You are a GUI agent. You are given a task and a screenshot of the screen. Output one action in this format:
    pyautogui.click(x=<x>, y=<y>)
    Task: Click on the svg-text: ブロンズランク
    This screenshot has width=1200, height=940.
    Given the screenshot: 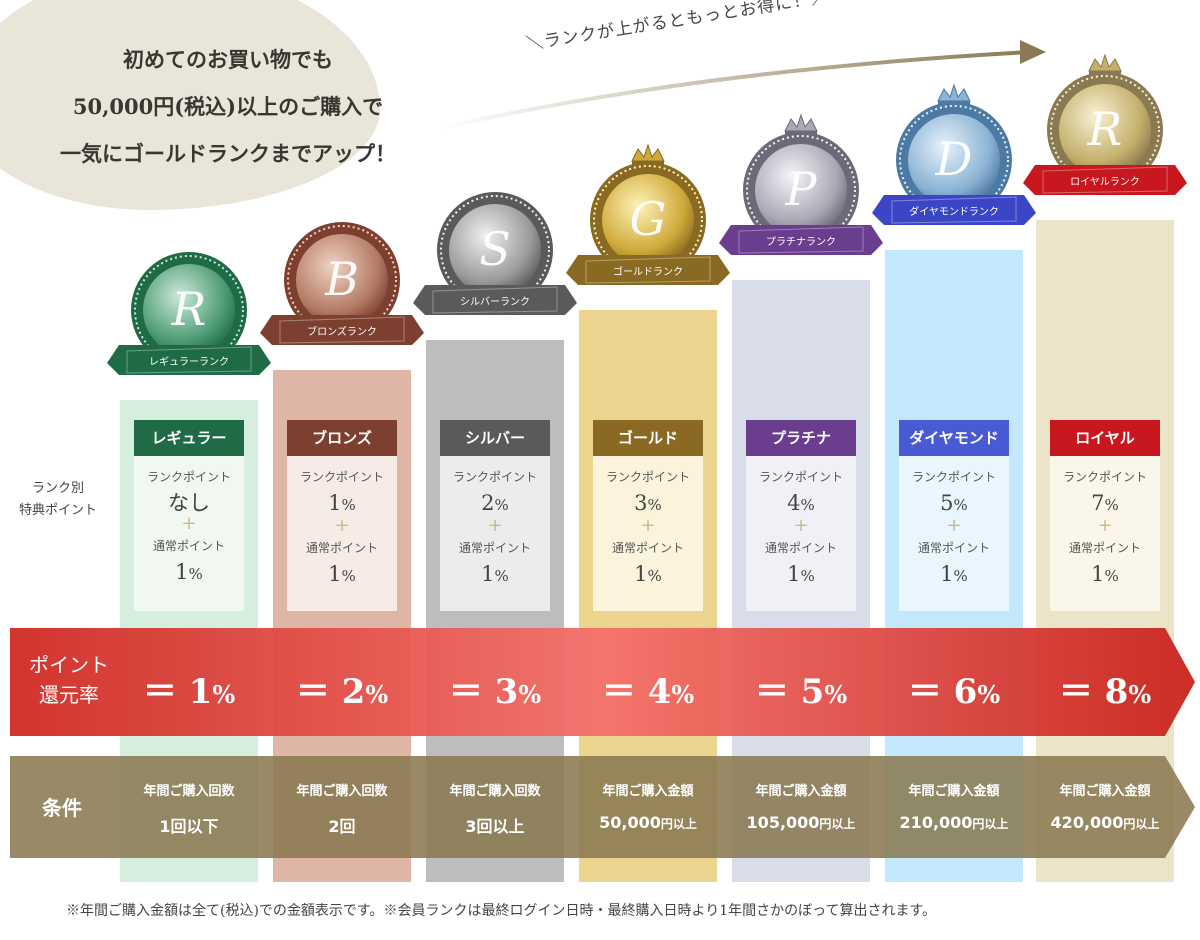 What is the action you would take?
    pyautogui.click(x=342, y=331)
    